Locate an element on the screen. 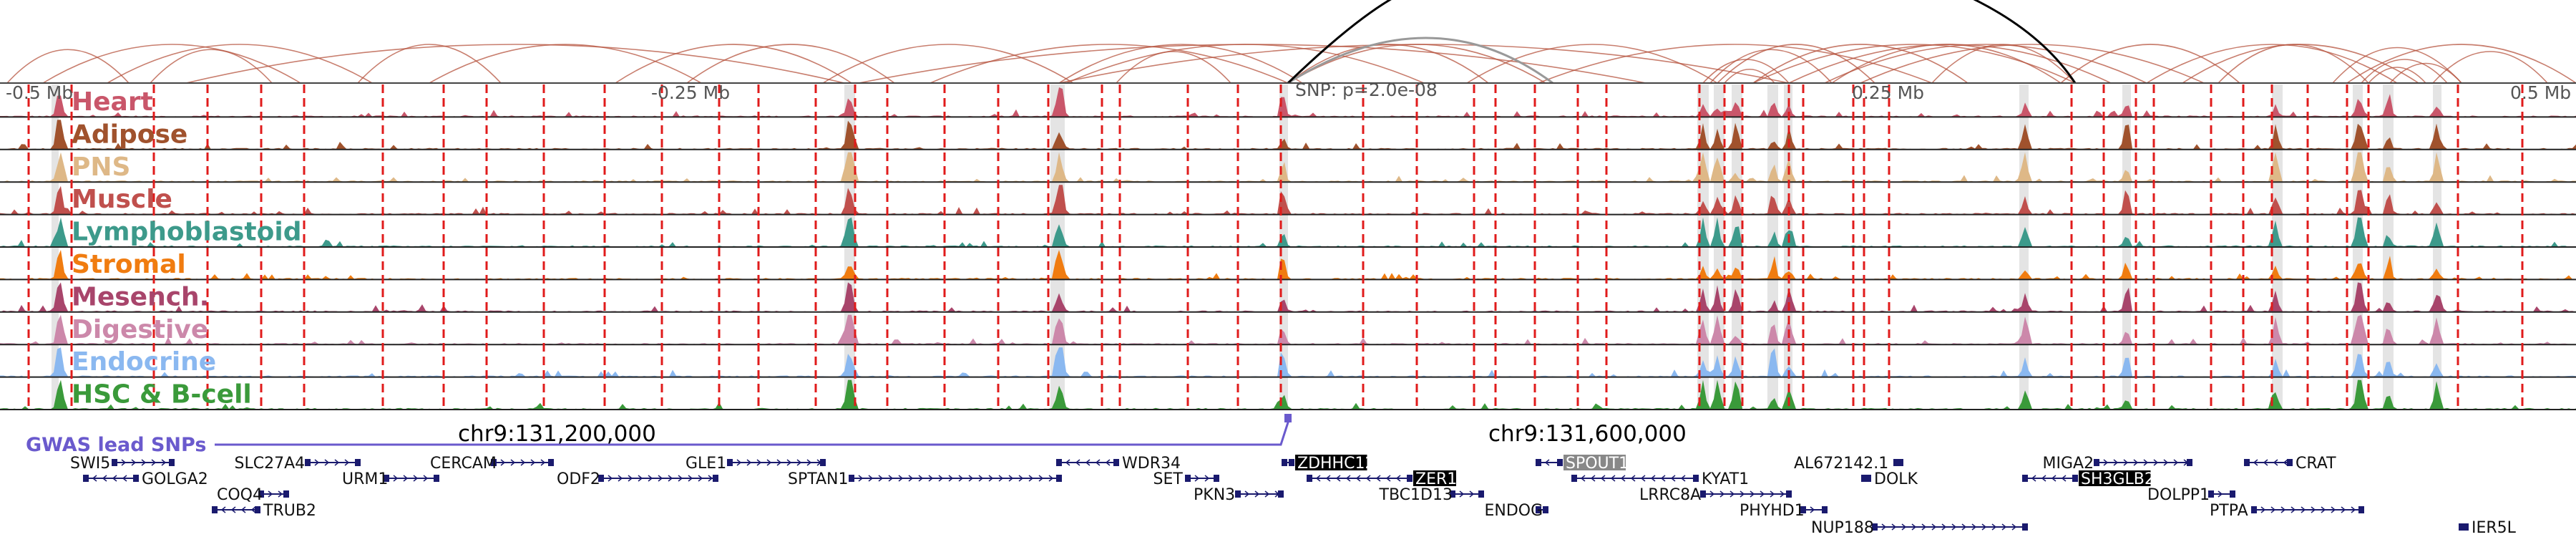 The image size is (2576, 537). gene-label: WDR34 is located at coordinates (1151, 464).